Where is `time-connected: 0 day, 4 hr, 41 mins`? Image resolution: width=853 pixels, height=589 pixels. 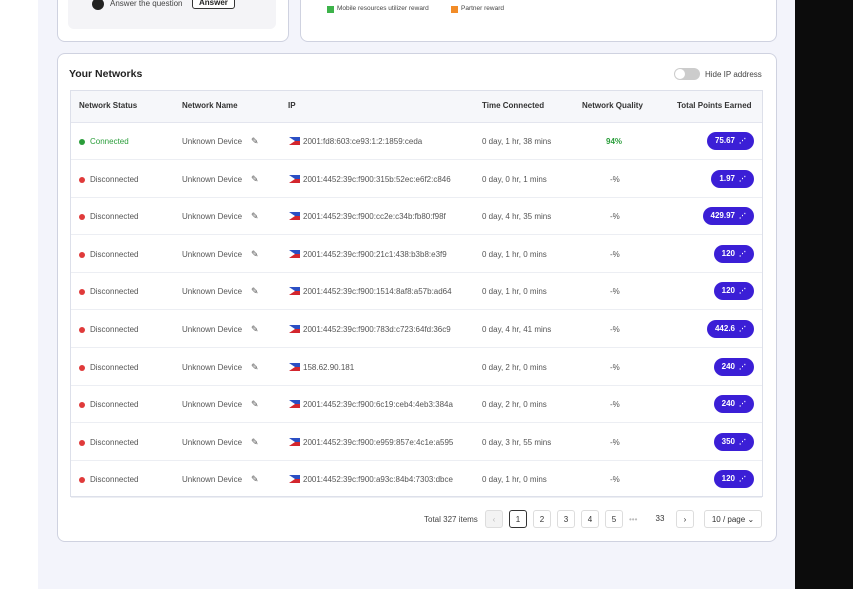 time-connected: 0 day, 4 hr, 41 mins is located at coordinates (517, 329).